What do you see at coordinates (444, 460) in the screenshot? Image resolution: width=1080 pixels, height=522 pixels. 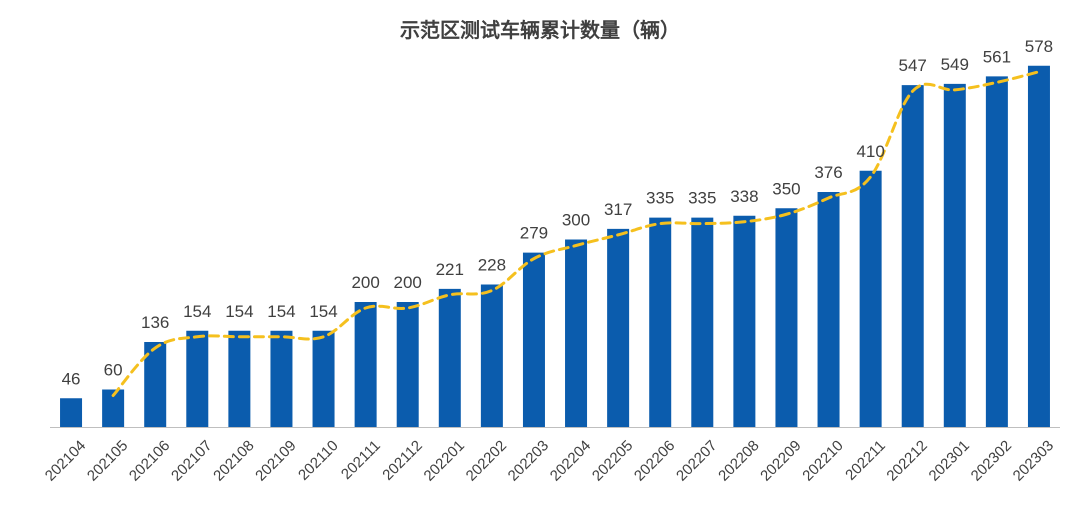 I see `x-tick-label-202201: 202201` at bounding box center [444, 460].